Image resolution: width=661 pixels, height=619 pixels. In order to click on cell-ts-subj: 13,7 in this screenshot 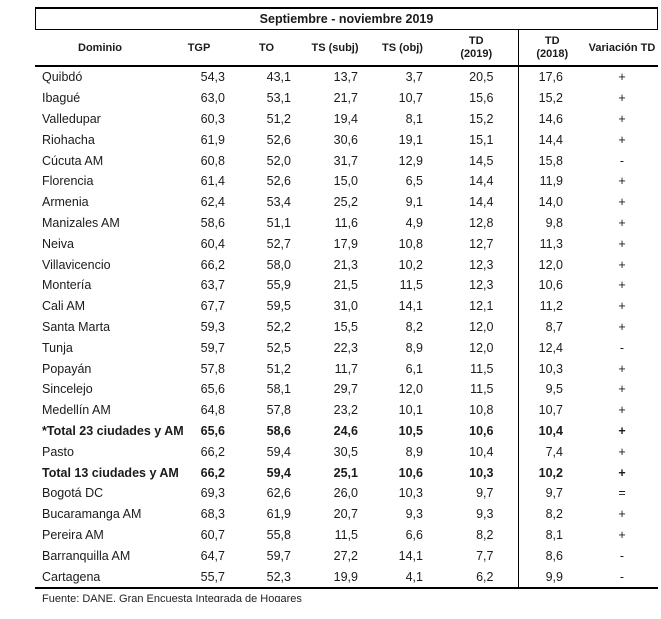, I will do `click(345, 77)`.